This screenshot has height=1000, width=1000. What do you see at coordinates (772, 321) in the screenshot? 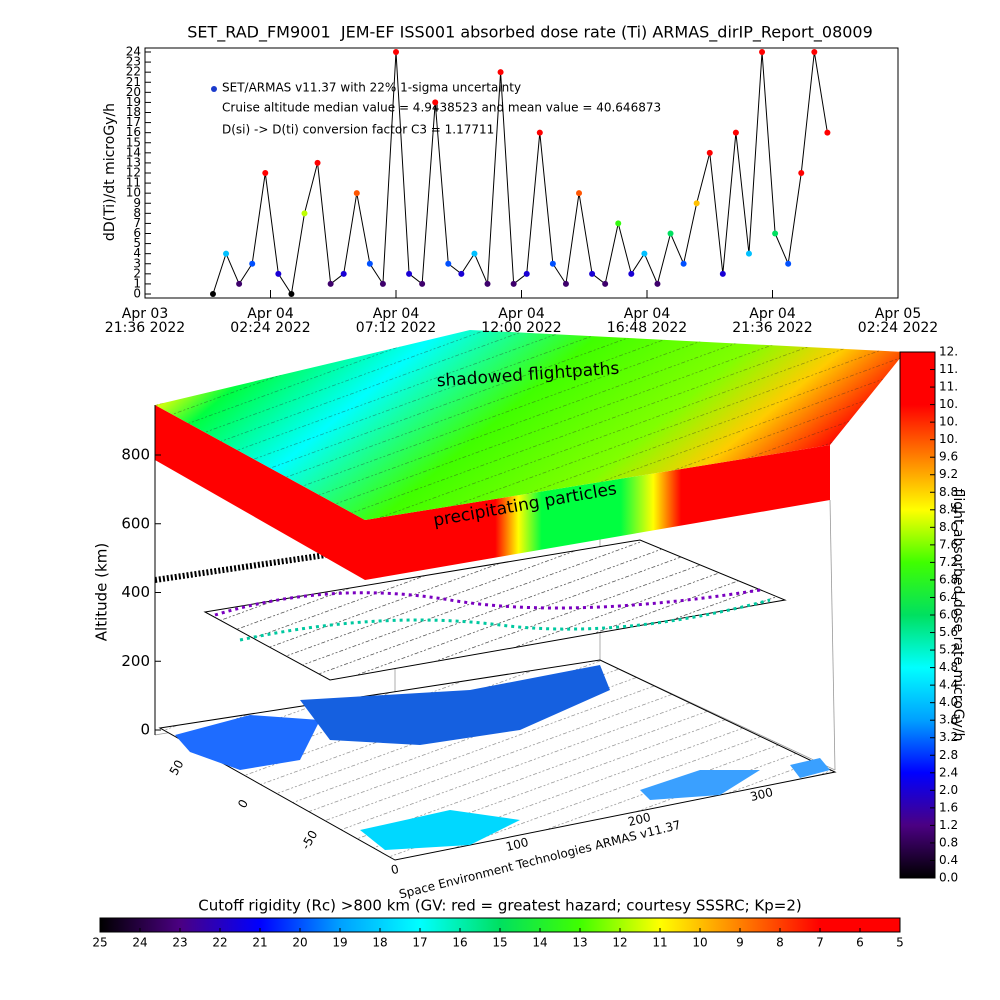
I see `x-tick-label: Apr 04 21:36 2022` at bounding box center [772, 321].